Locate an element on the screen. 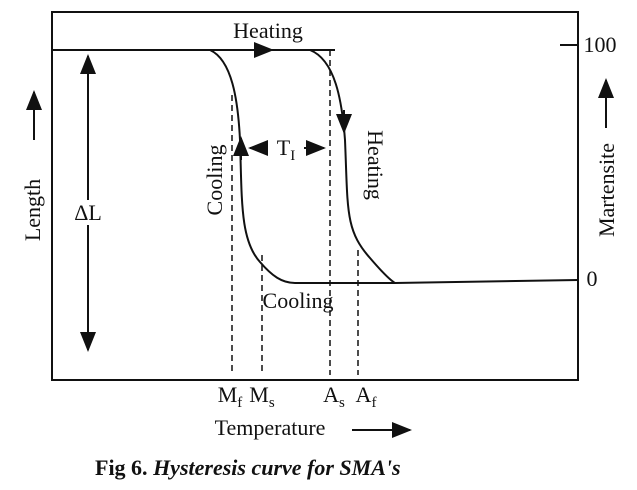 This screenshot has height=490, width=637. cooling-label: Cooling is located at coordinates (214, 180).